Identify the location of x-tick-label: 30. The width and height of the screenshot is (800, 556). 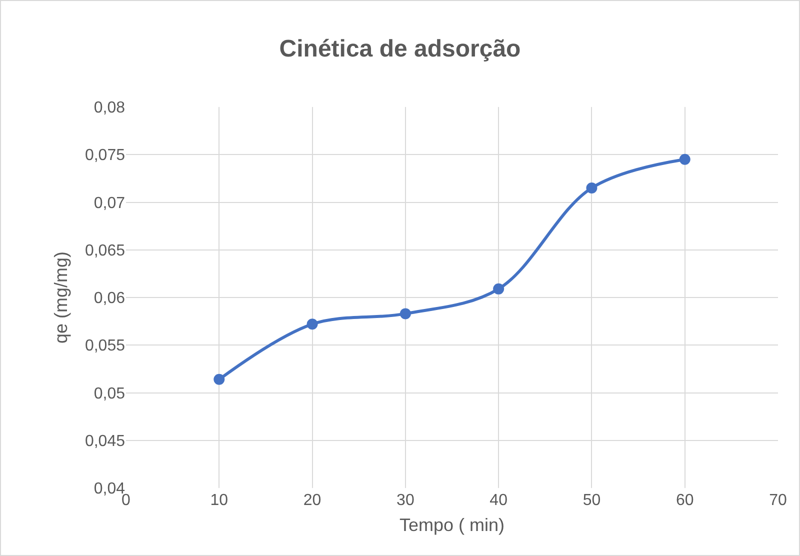
(405, 500).